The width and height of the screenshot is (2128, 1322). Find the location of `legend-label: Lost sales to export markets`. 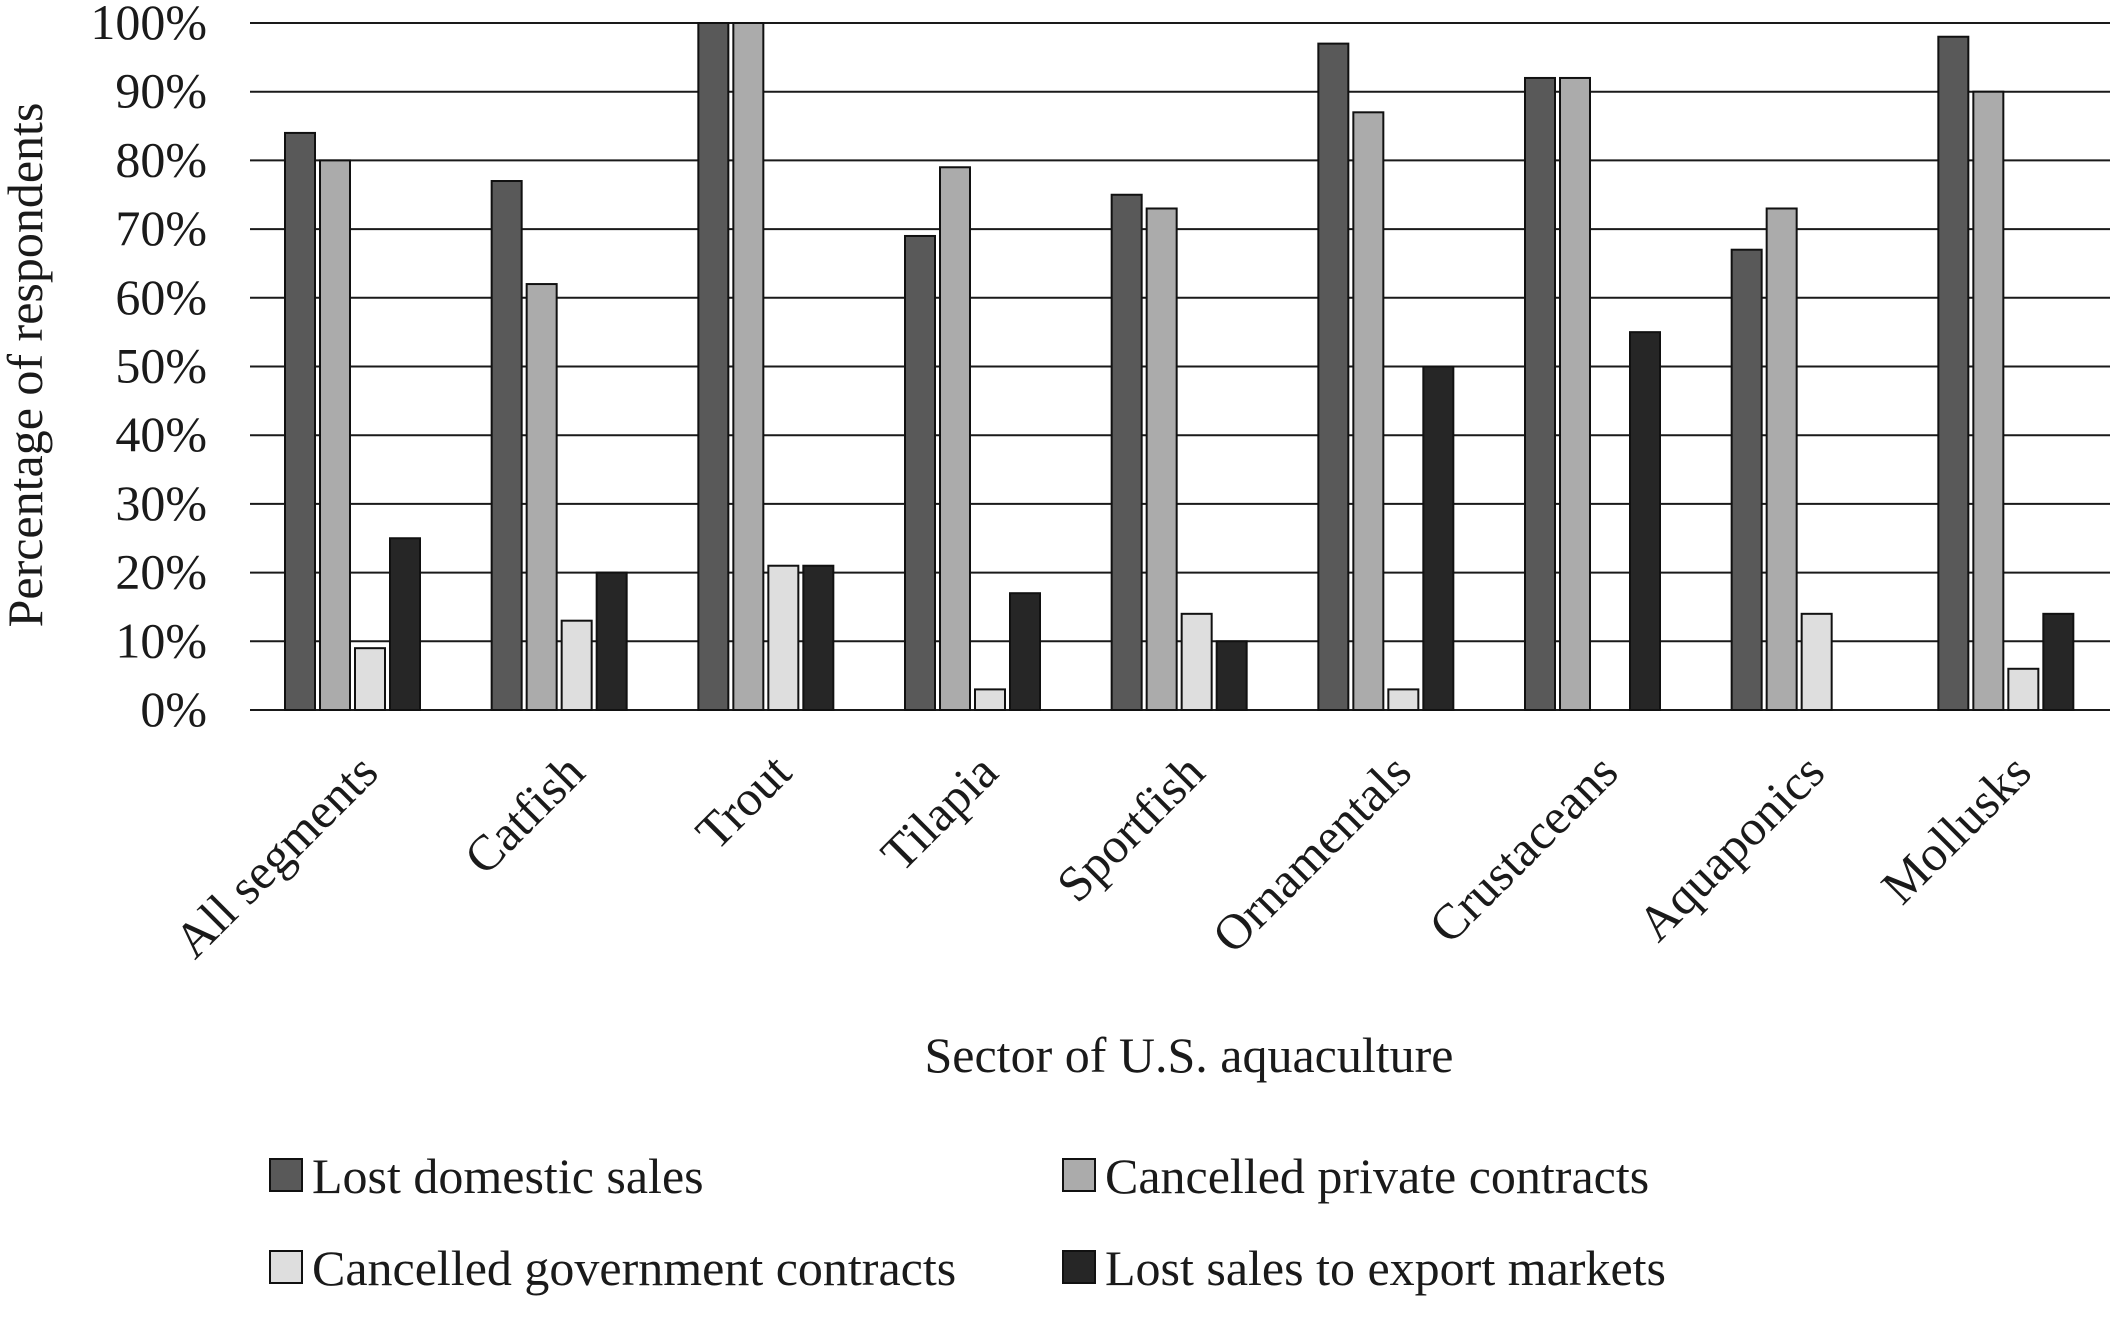

legend-label: Lost sales to export markets is located at coordinates (1385, 1268).